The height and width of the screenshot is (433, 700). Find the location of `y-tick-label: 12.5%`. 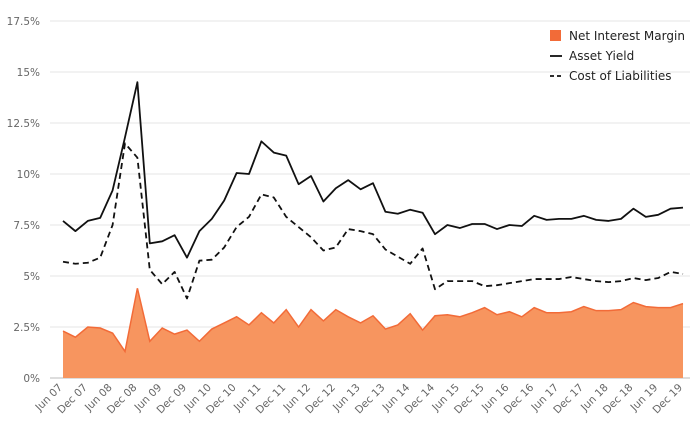

y-tick-label: 12.5% is located at coordinates (23, 124).